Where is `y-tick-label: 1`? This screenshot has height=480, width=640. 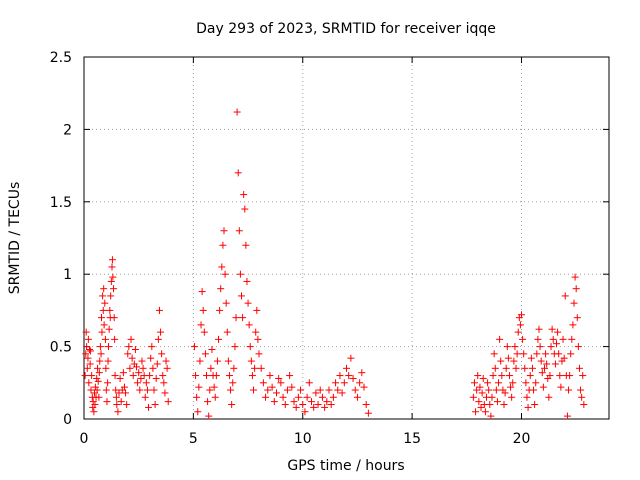
y-tick-label: 1 is located at coordinates (67, 275).